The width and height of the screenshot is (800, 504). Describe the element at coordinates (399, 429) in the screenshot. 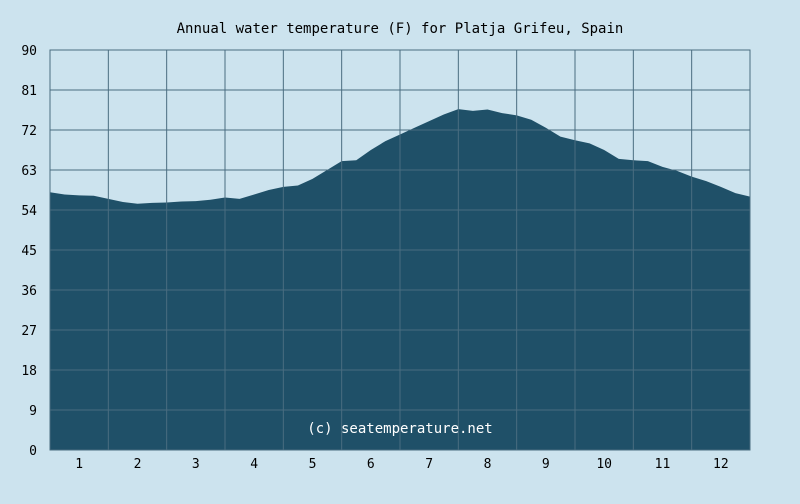

I see `watermark-text: (c) seatemperature.net` at that location.